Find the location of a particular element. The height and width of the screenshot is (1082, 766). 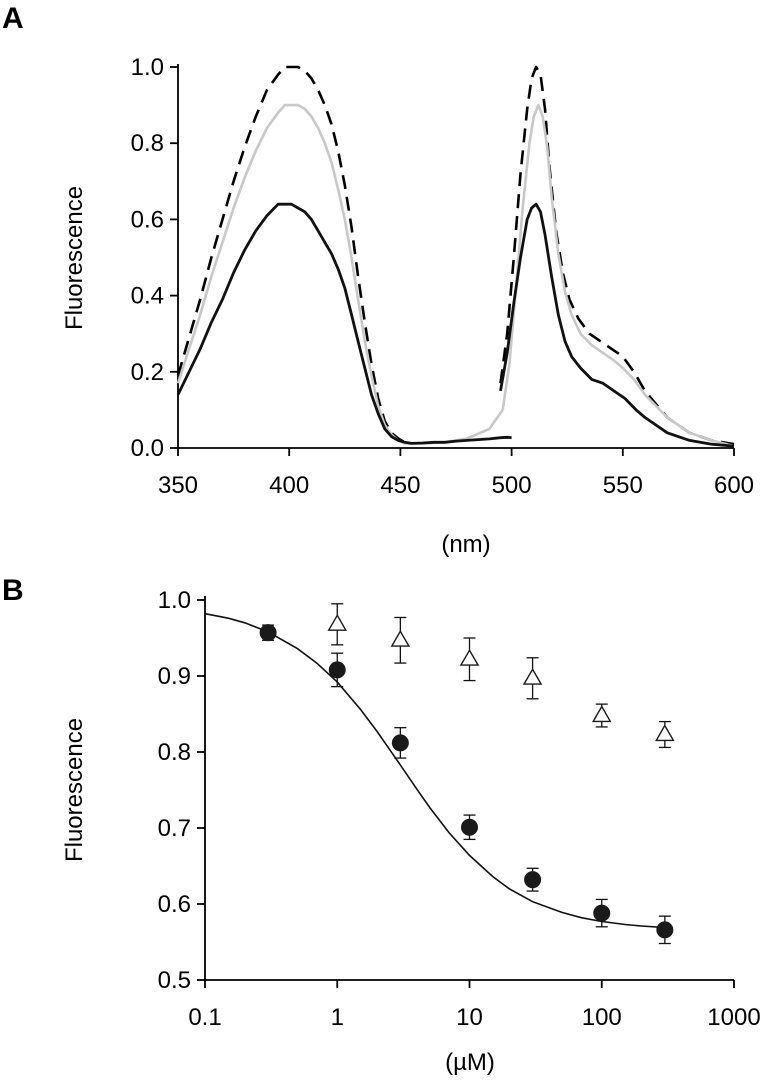

panel-b-x-tick-label: 100 is located at coordinates (602, 1017).